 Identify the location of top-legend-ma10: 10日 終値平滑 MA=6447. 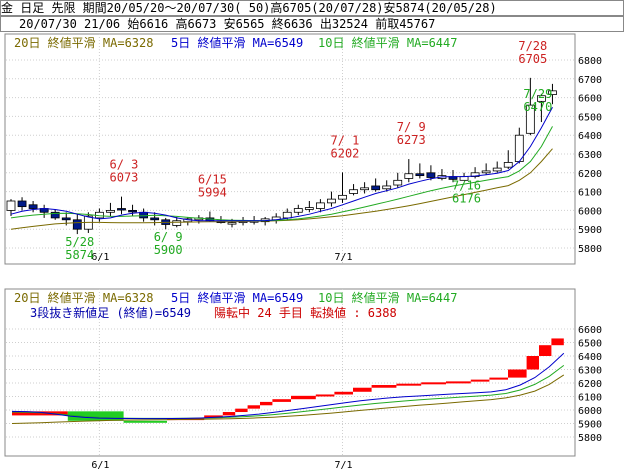
(387, 42).